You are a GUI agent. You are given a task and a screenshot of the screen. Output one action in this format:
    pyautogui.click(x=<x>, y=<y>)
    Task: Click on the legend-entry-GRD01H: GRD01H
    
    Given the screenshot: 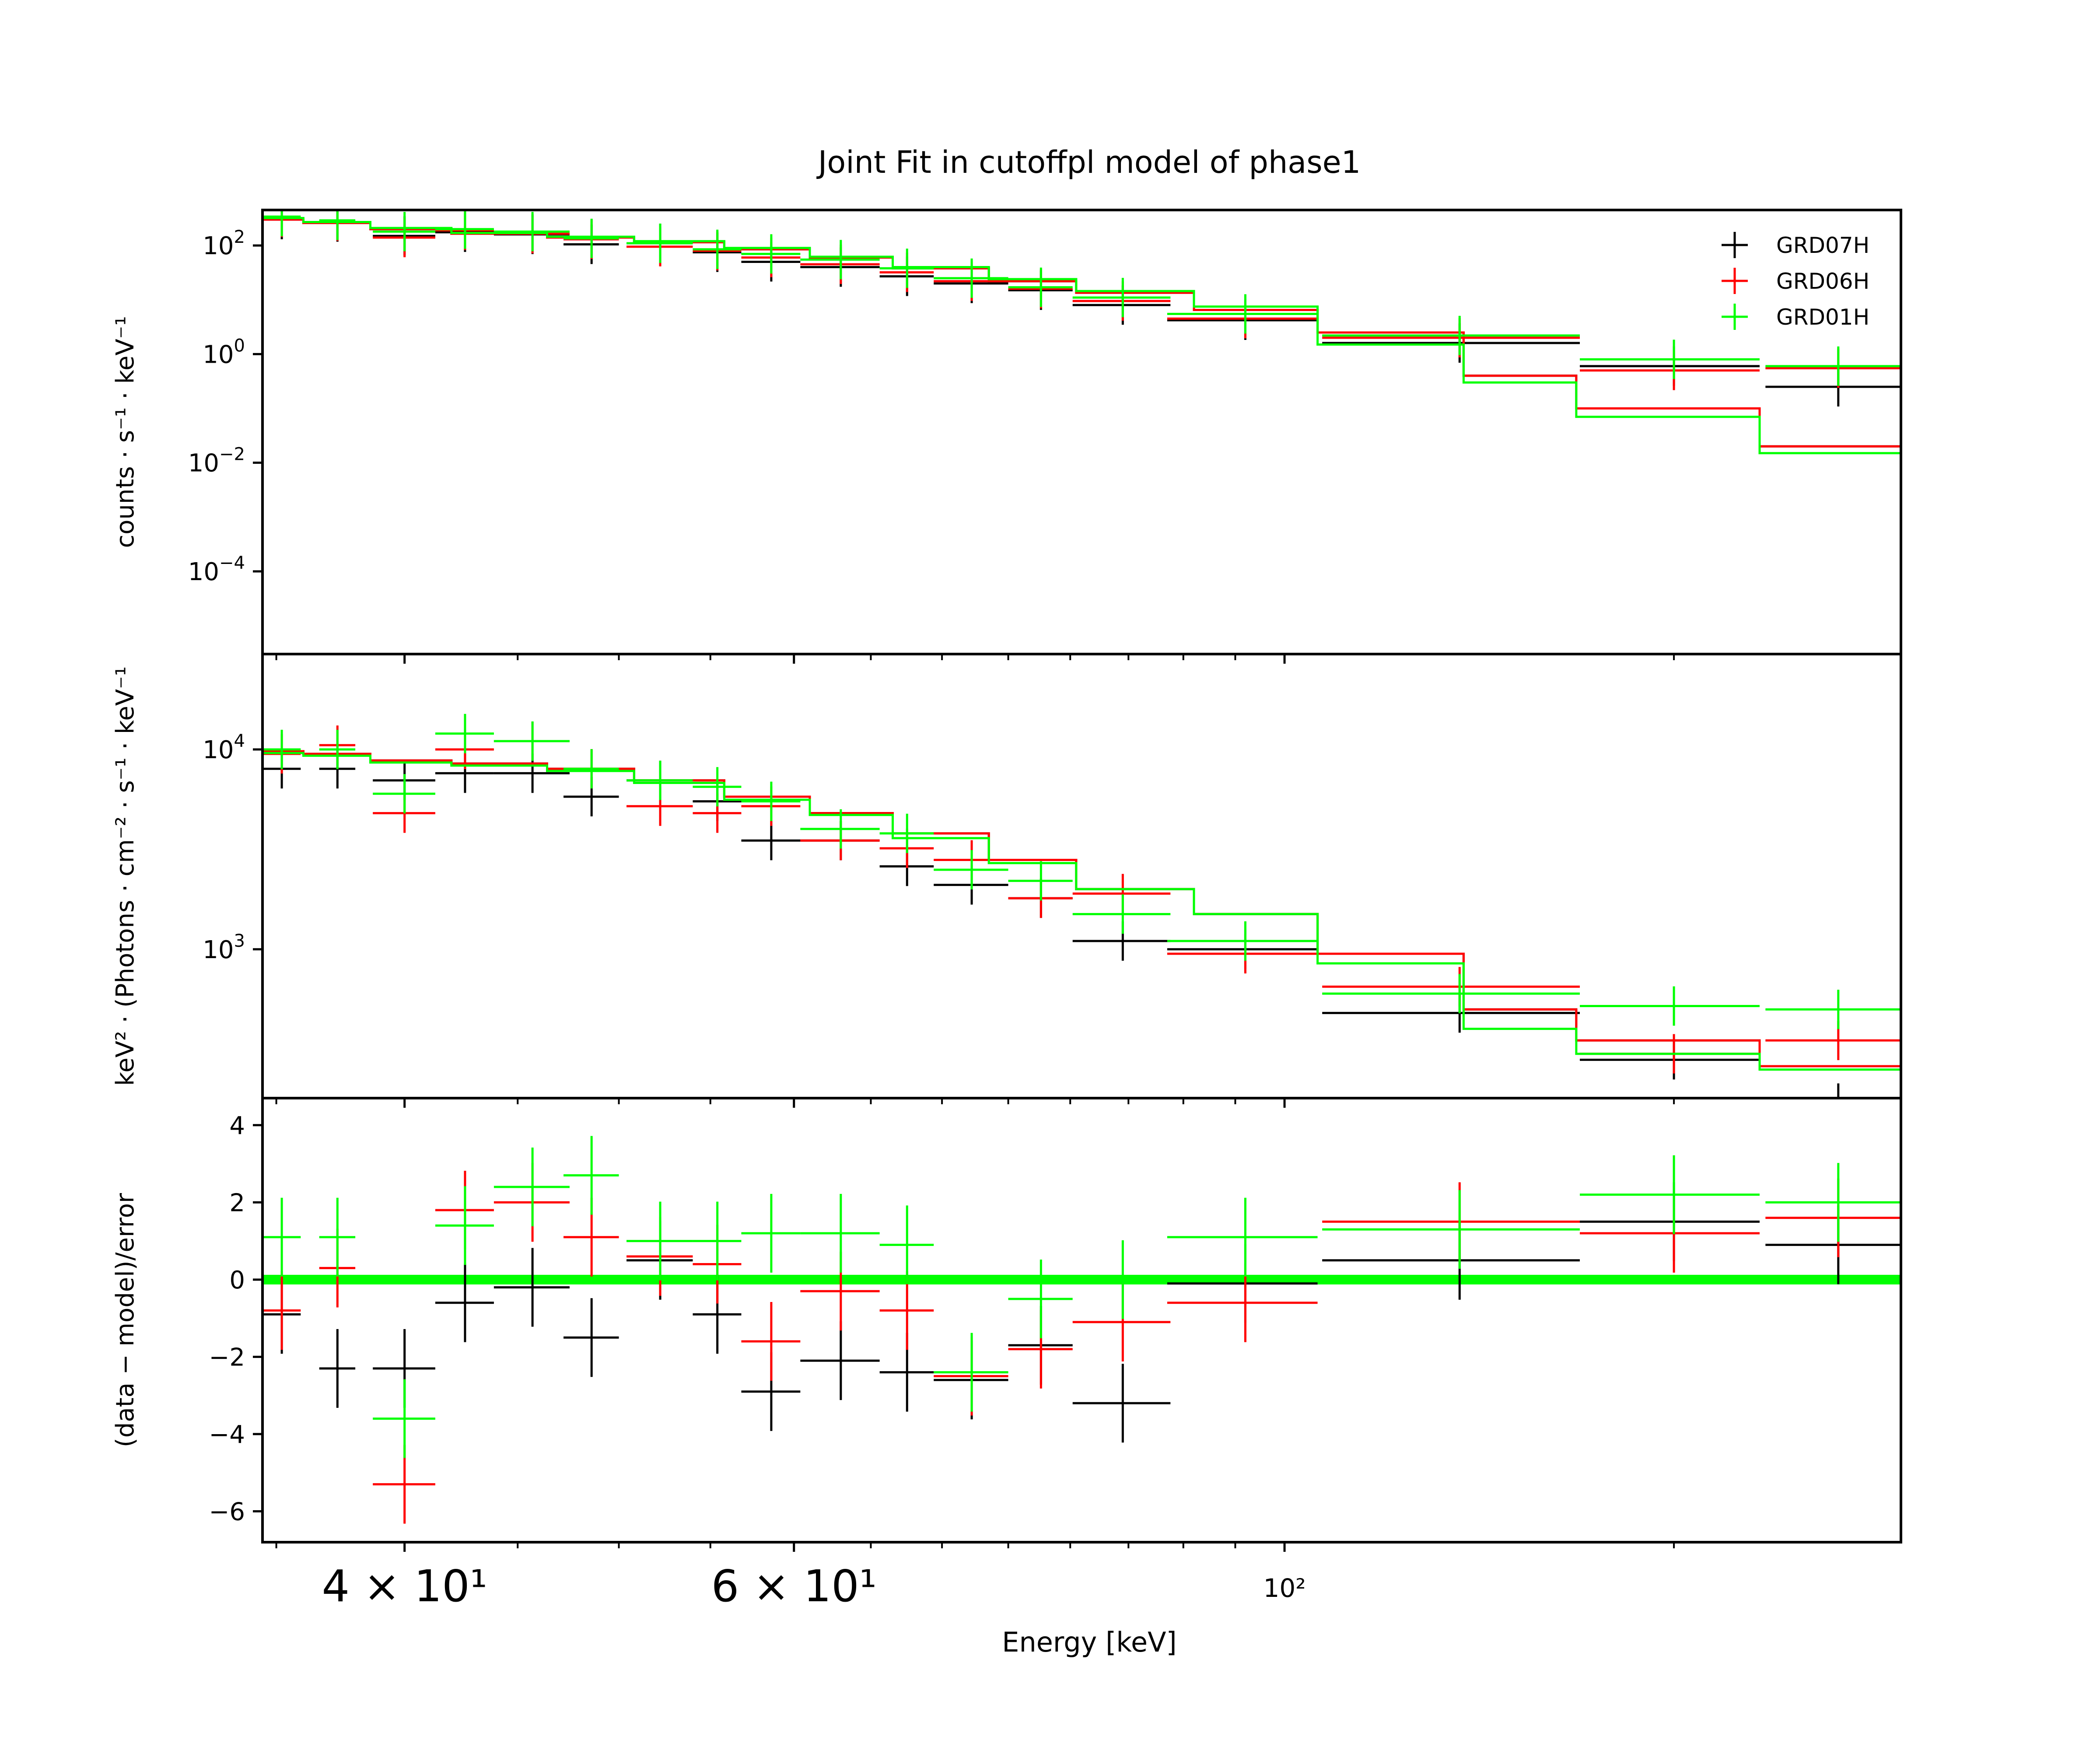 What is the action you would take?
    pyautogui.click(x=1795, y=317)
    